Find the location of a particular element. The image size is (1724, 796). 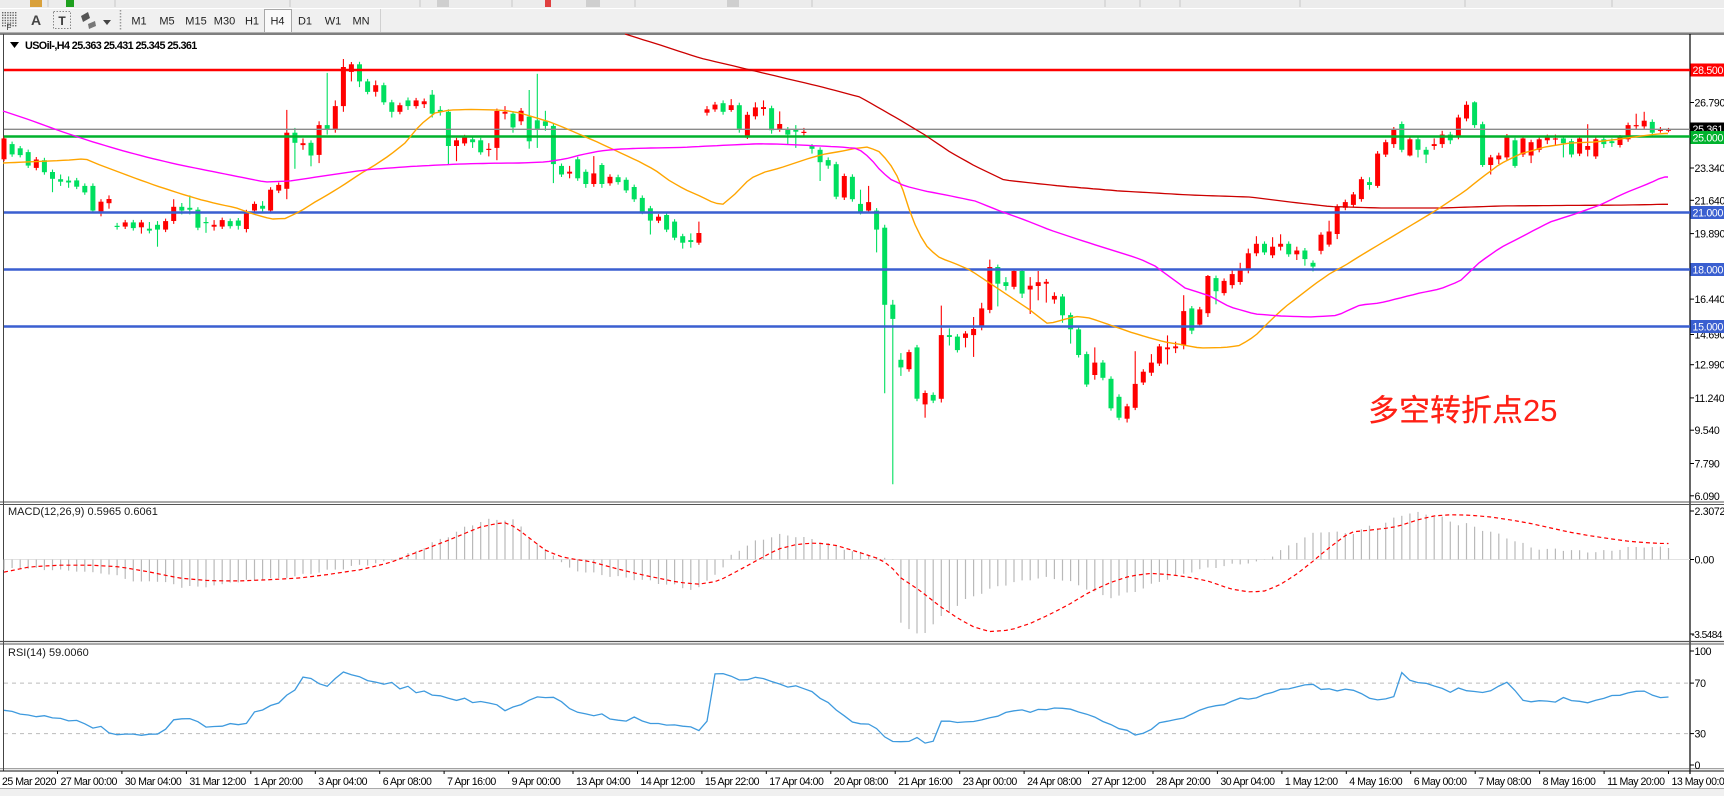

svg-text: 7 May 08:00 is located at coordinates (1504, 782).